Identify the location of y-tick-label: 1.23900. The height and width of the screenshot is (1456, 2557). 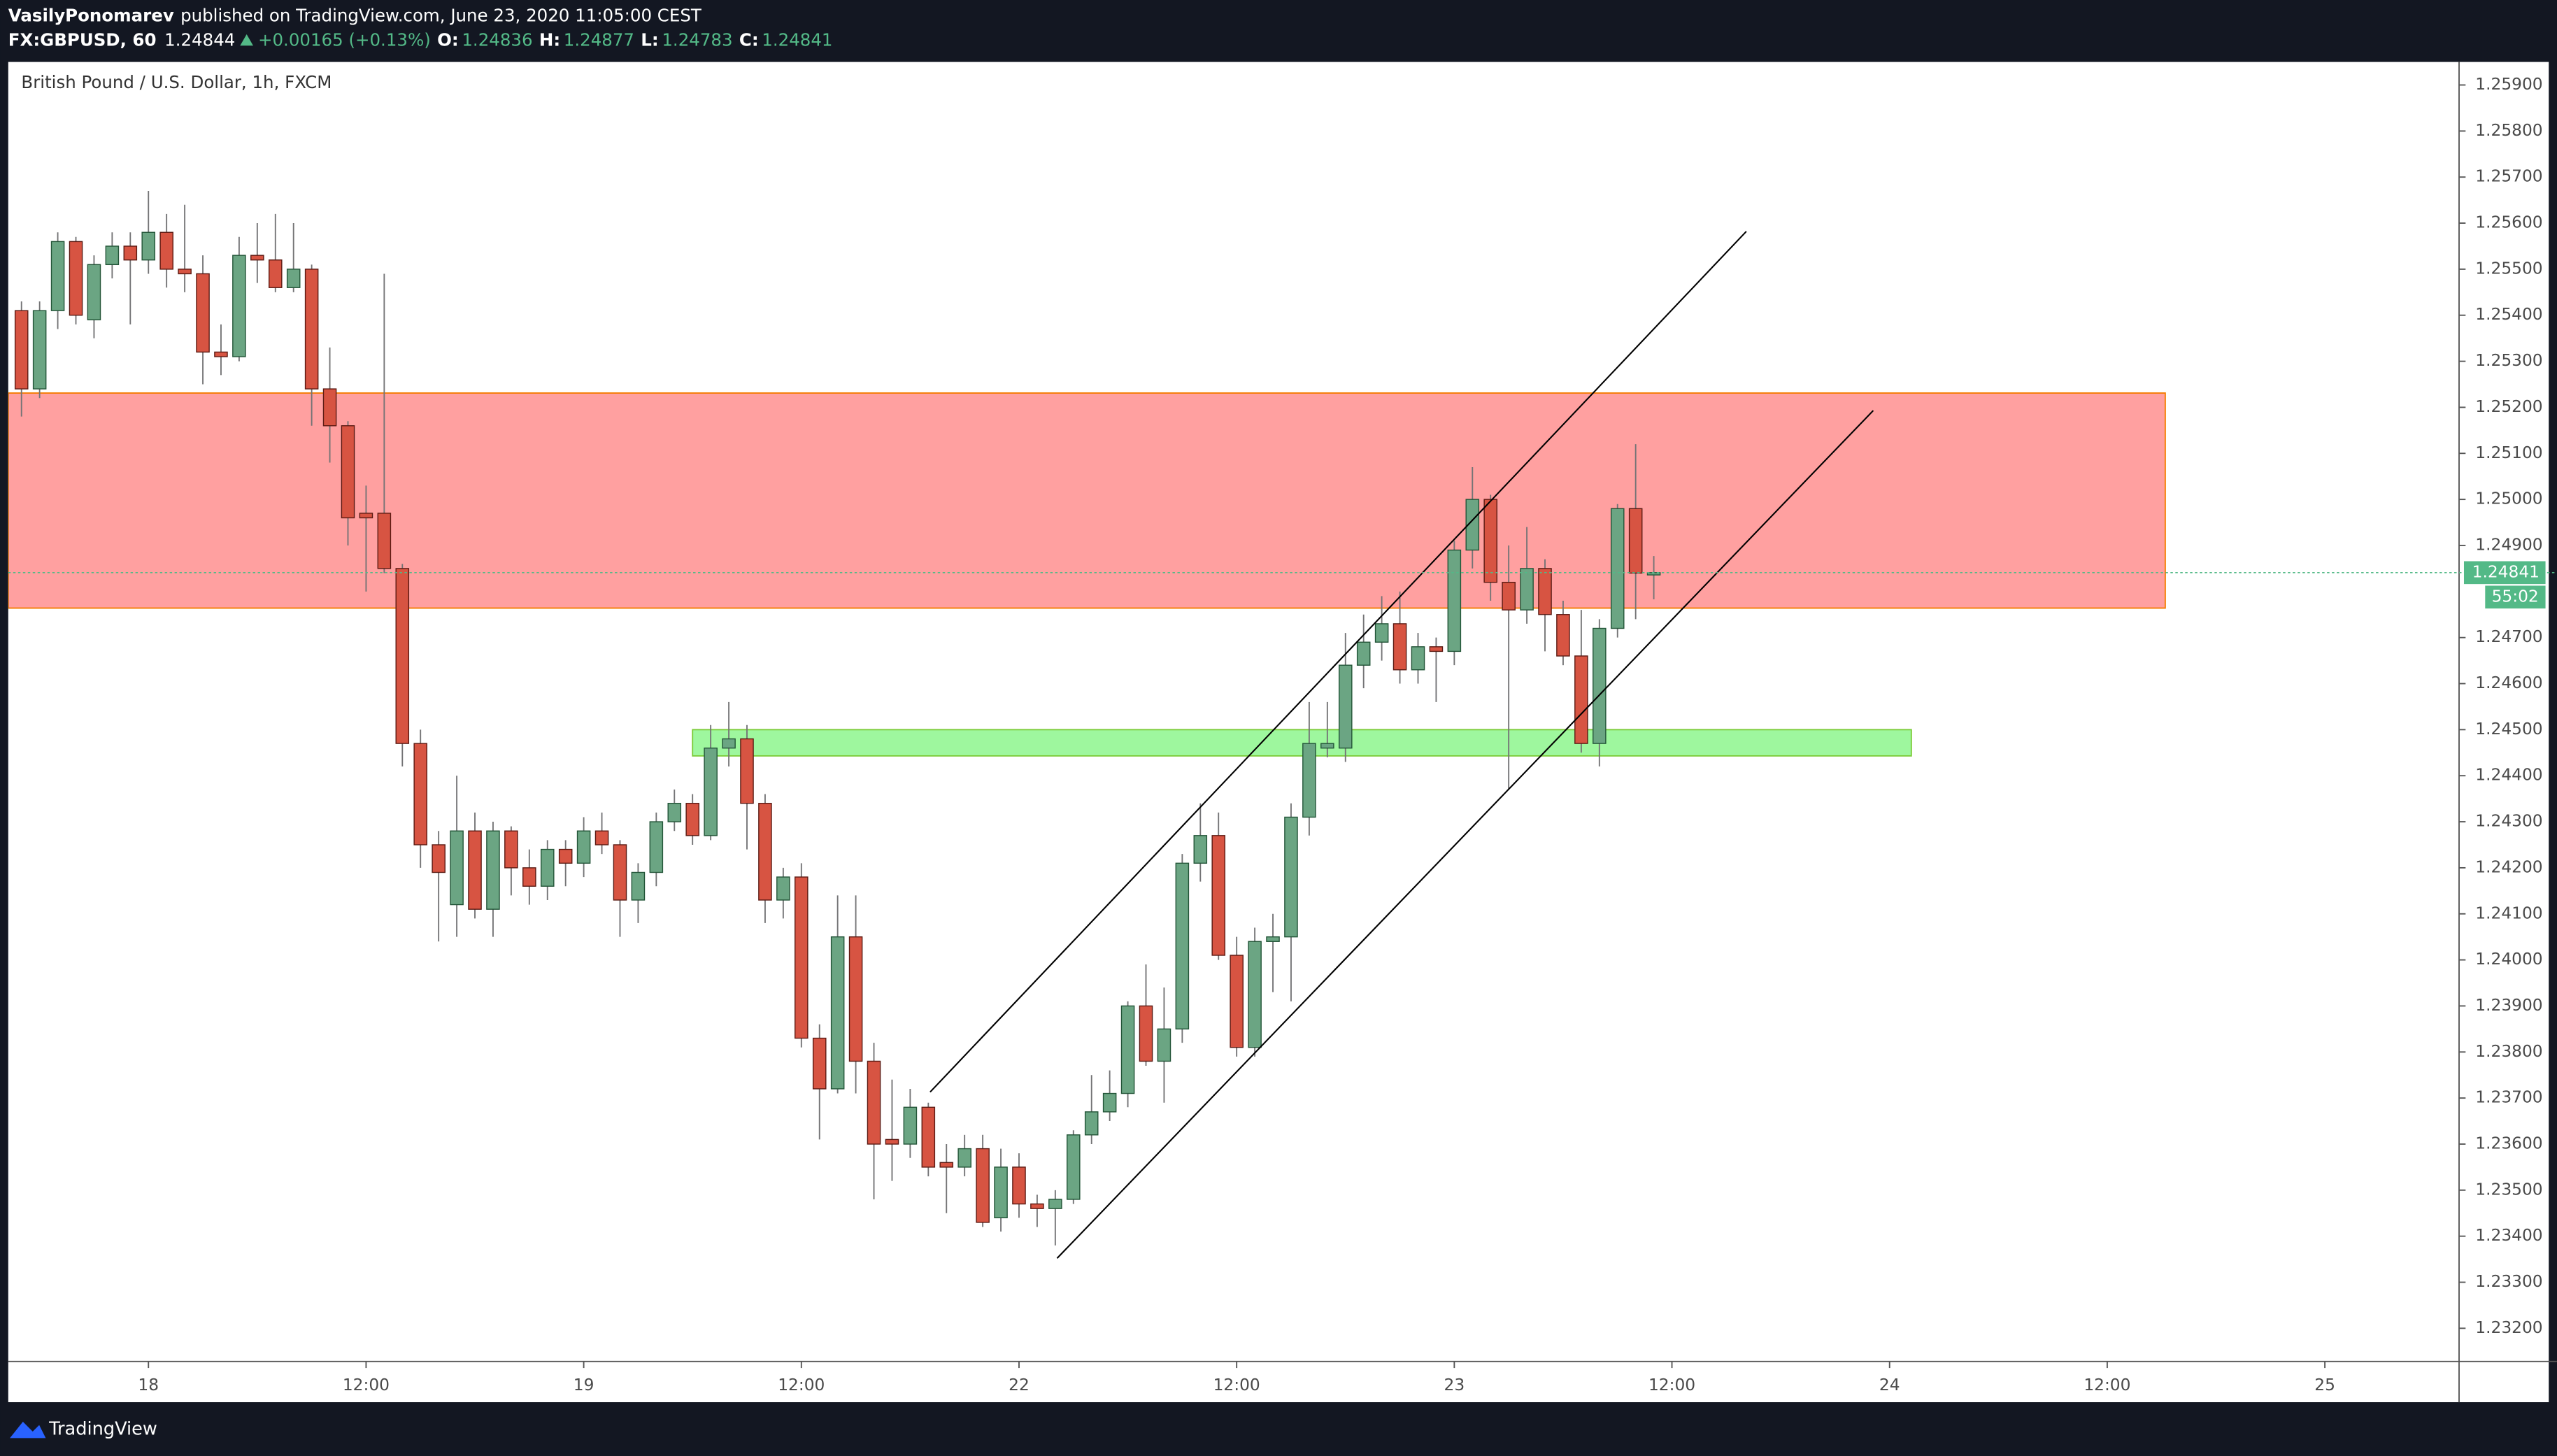
(2508, 1005).